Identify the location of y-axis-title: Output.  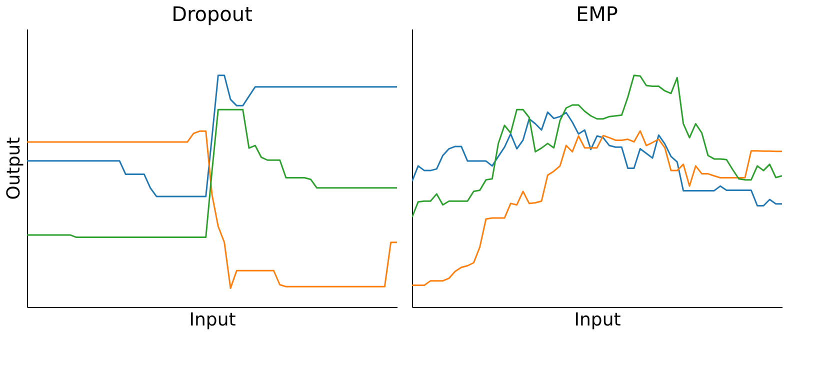
(14, 168).